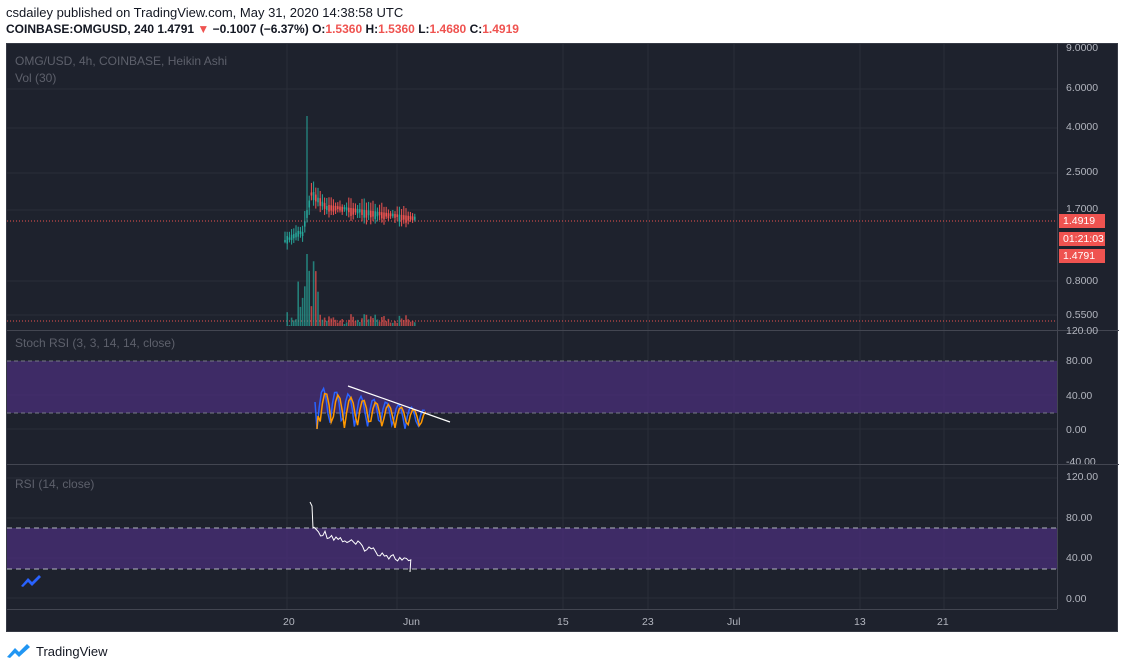 Image resolution: width=1124 pixels, height=669 pixels. Describe the element at coordinates (1079, 396) in the screenshot. I see `stoch-tick: 40.00` at that location.